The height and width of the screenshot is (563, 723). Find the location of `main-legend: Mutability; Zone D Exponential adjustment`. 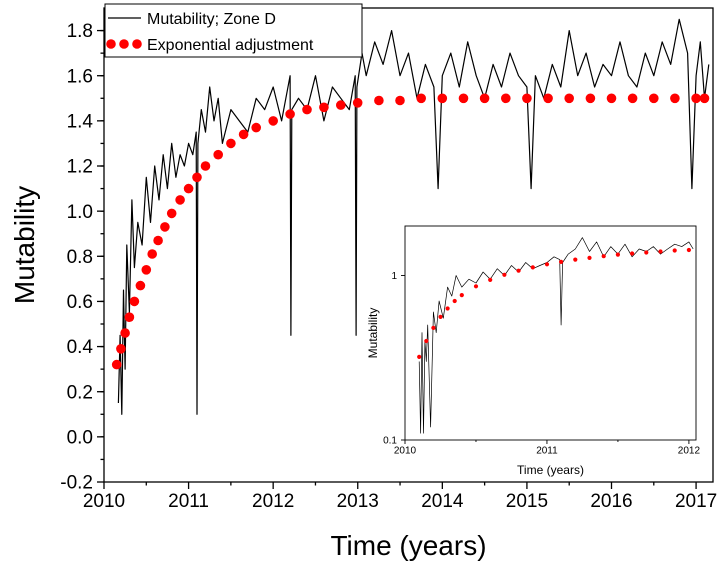

main-legend: Mutability; Zone D Exponential adjustment is located at coordinates (233, 30).